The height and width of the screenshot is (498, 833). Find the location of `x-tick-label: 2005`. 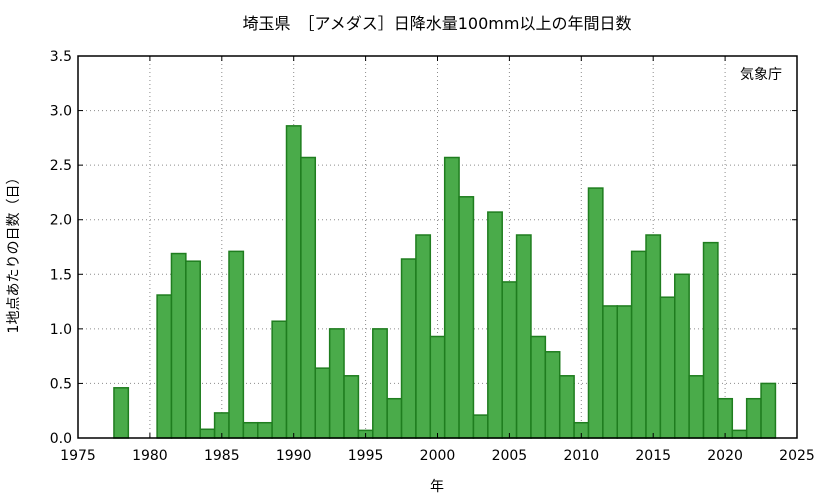

x-tick-label: 2005 is located at coordinates (510, 456).